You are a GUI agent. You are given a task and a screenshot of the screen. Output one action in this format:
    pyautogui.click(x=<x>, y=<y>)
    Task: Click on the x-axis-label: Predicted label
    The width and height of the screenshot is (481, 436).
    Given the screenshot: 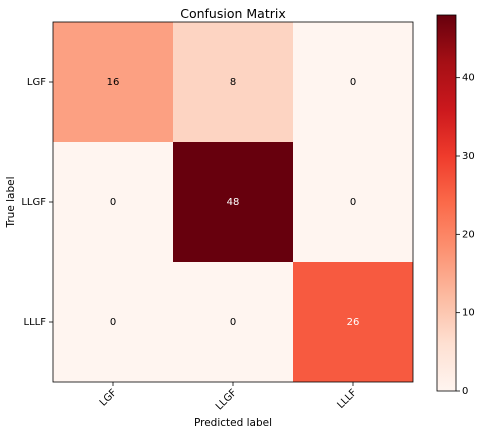 What is the action you would take?
    pyautogui.click(x=233, y=423)
    